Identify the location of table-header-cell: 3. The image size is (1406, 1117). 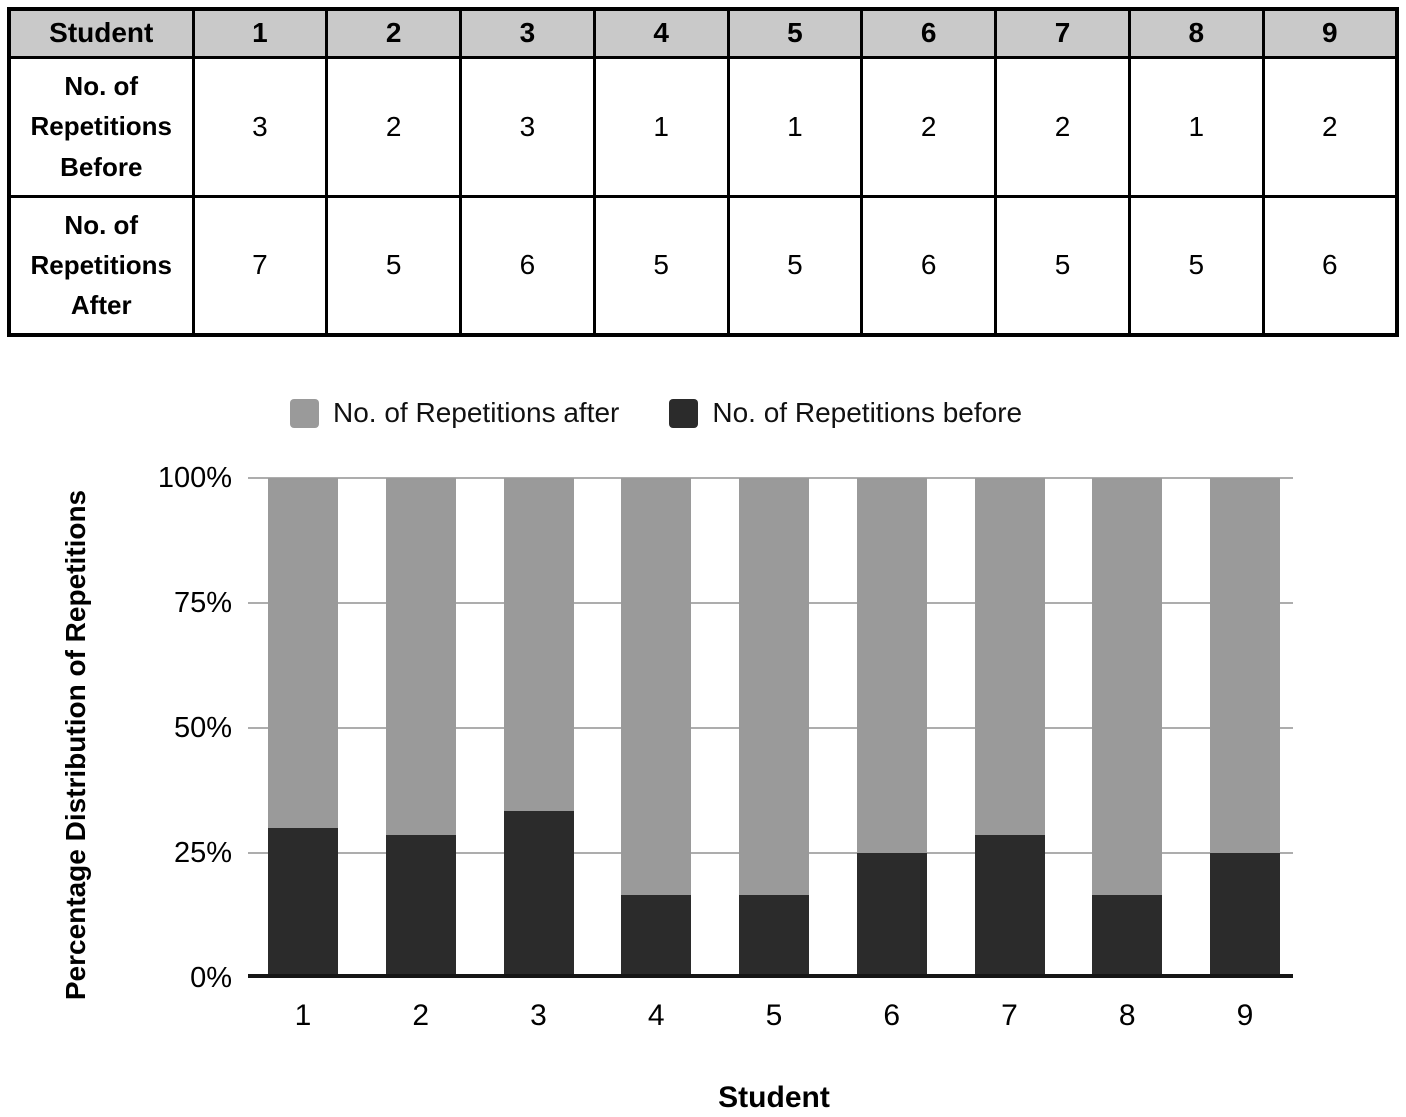
(527, 33).